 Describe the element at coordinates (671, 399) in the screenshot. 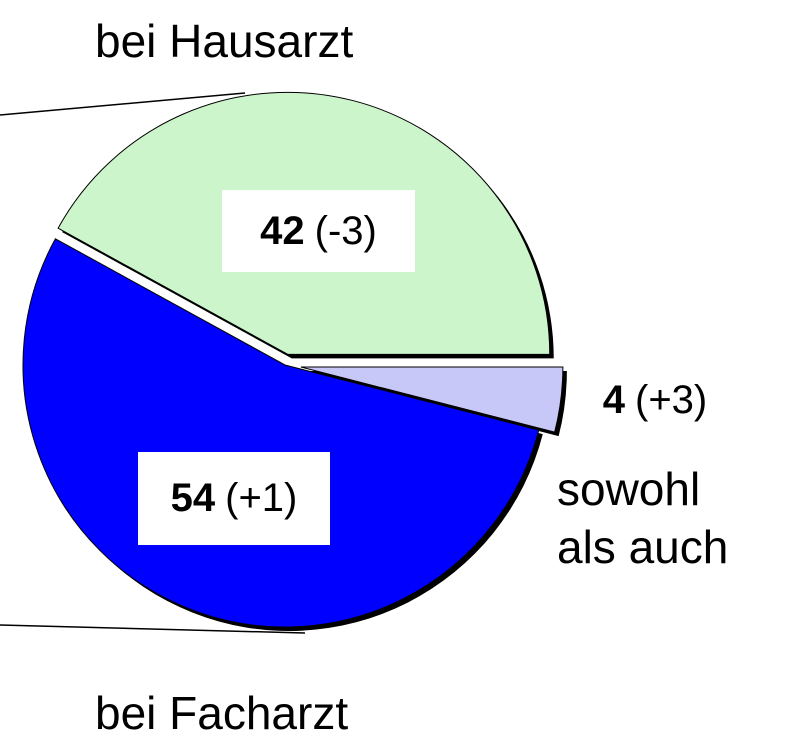

I see `change-label: (+3)` at that location.